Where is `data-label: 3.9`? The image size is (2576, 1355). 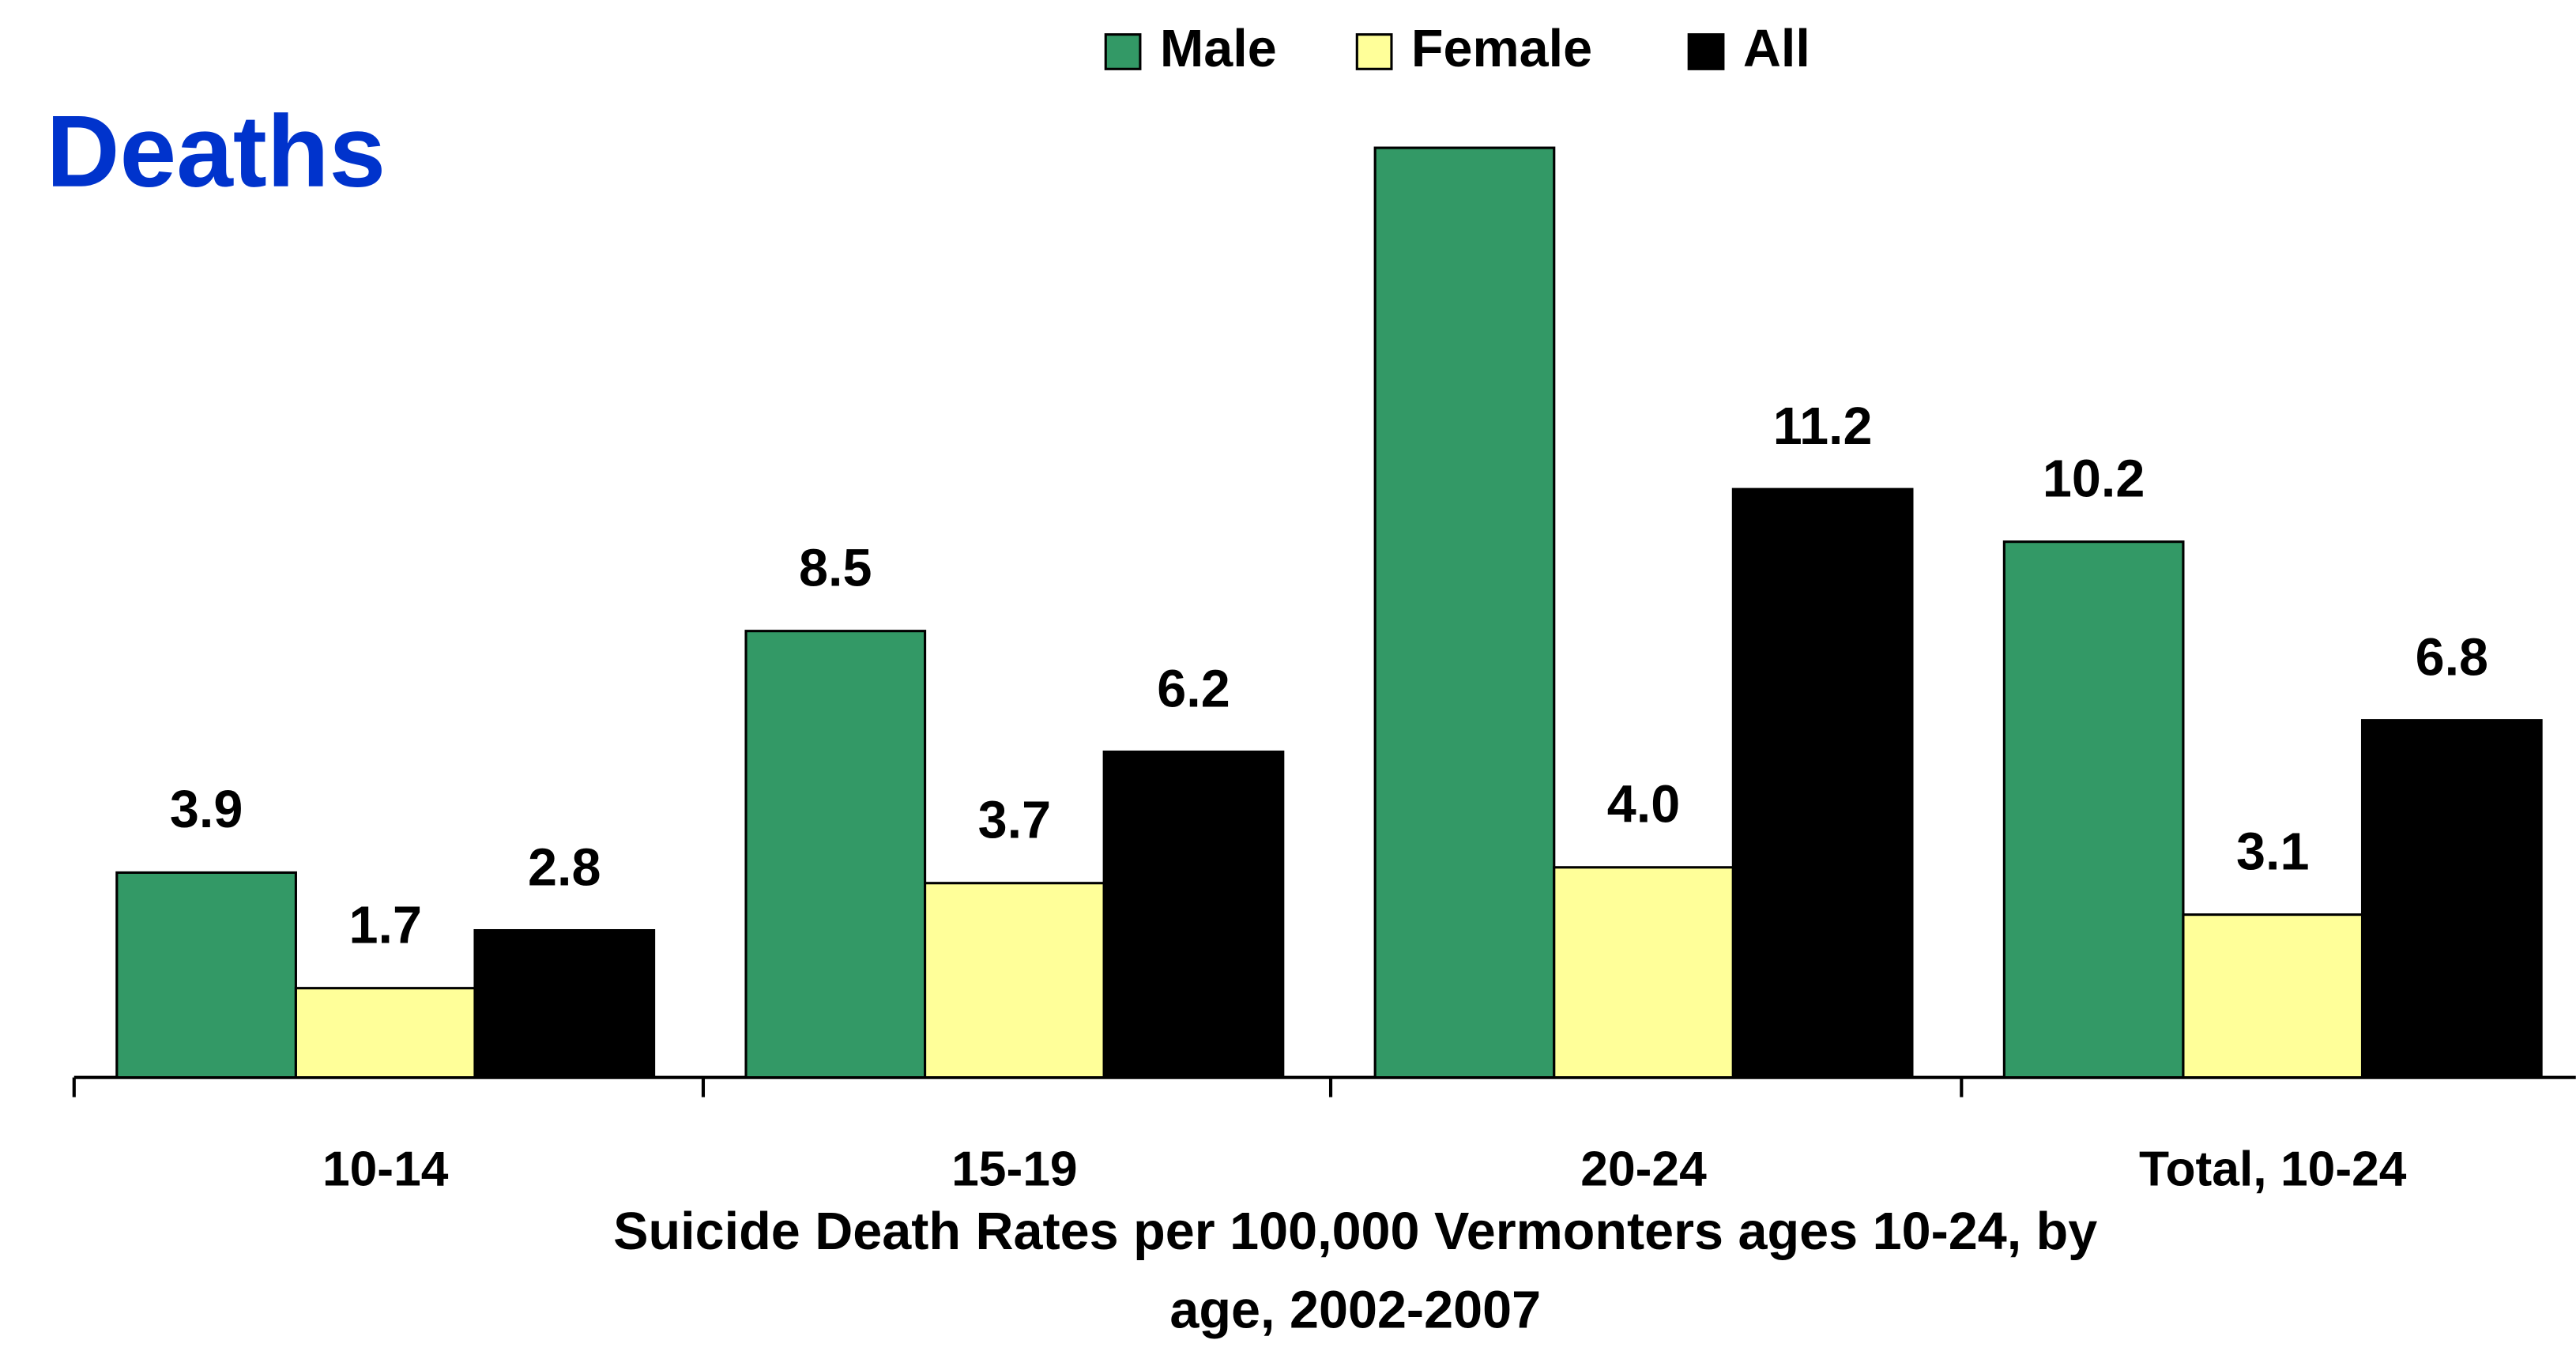
data-label: 3.9 is located at coordinates (206, 810).